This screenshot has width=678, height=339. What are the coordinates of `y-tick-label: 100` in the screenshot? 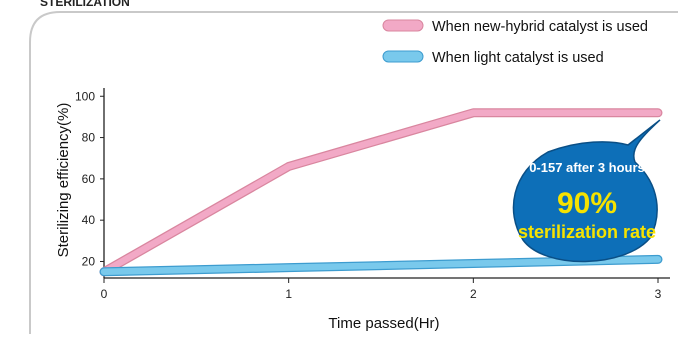 It's located at (85, 96).